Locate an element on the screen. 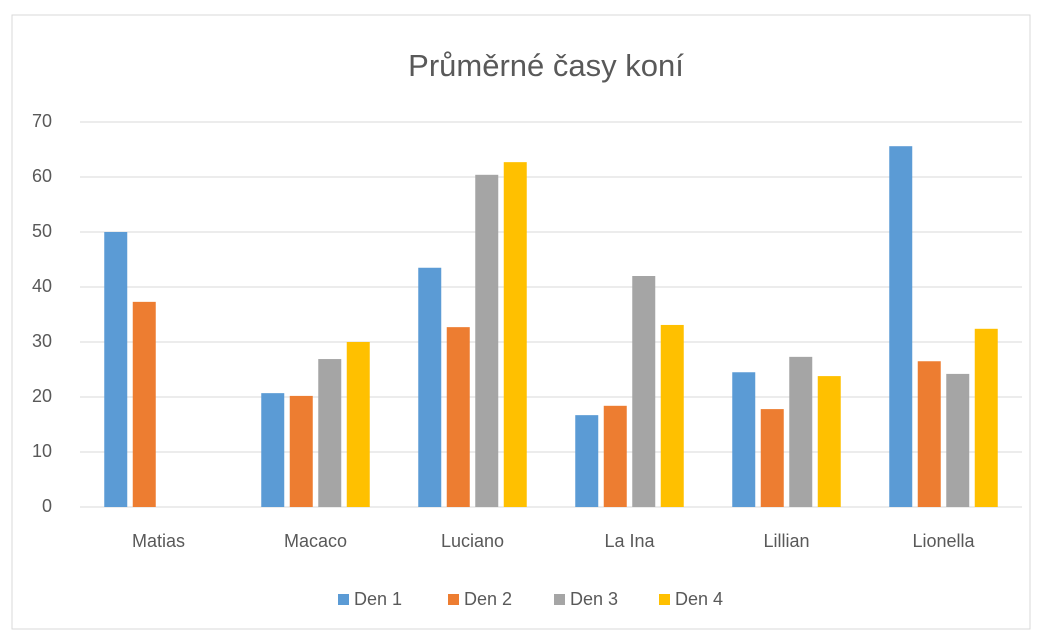  x-tick-label: Matias is located at coordinates (158, 541).